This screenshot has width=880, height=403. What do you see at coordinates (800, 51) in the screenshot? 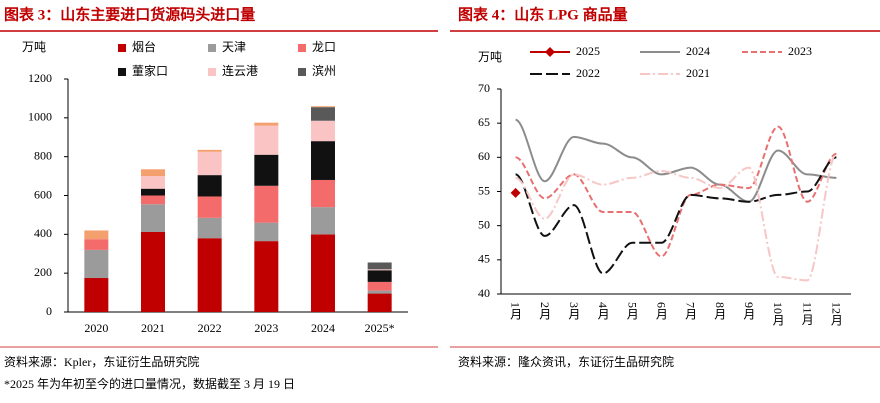
I see `legend-label: 2023` at bounding box center [800, 51].